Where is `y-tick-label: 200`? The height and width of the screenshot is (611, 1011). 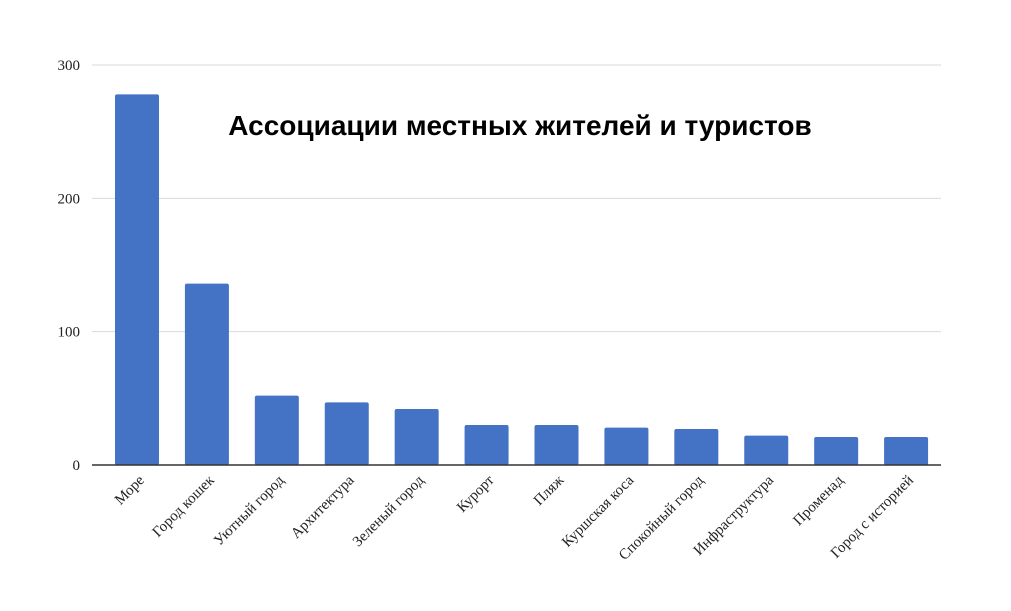
y-tick-label: 200 is located at coordinates (69, 199).